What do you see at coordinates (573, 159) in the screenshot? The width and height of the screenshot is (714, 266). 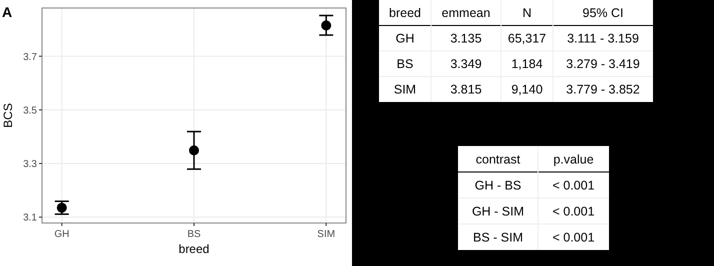 I see `text: p.value` at bounding box center [573, 159].